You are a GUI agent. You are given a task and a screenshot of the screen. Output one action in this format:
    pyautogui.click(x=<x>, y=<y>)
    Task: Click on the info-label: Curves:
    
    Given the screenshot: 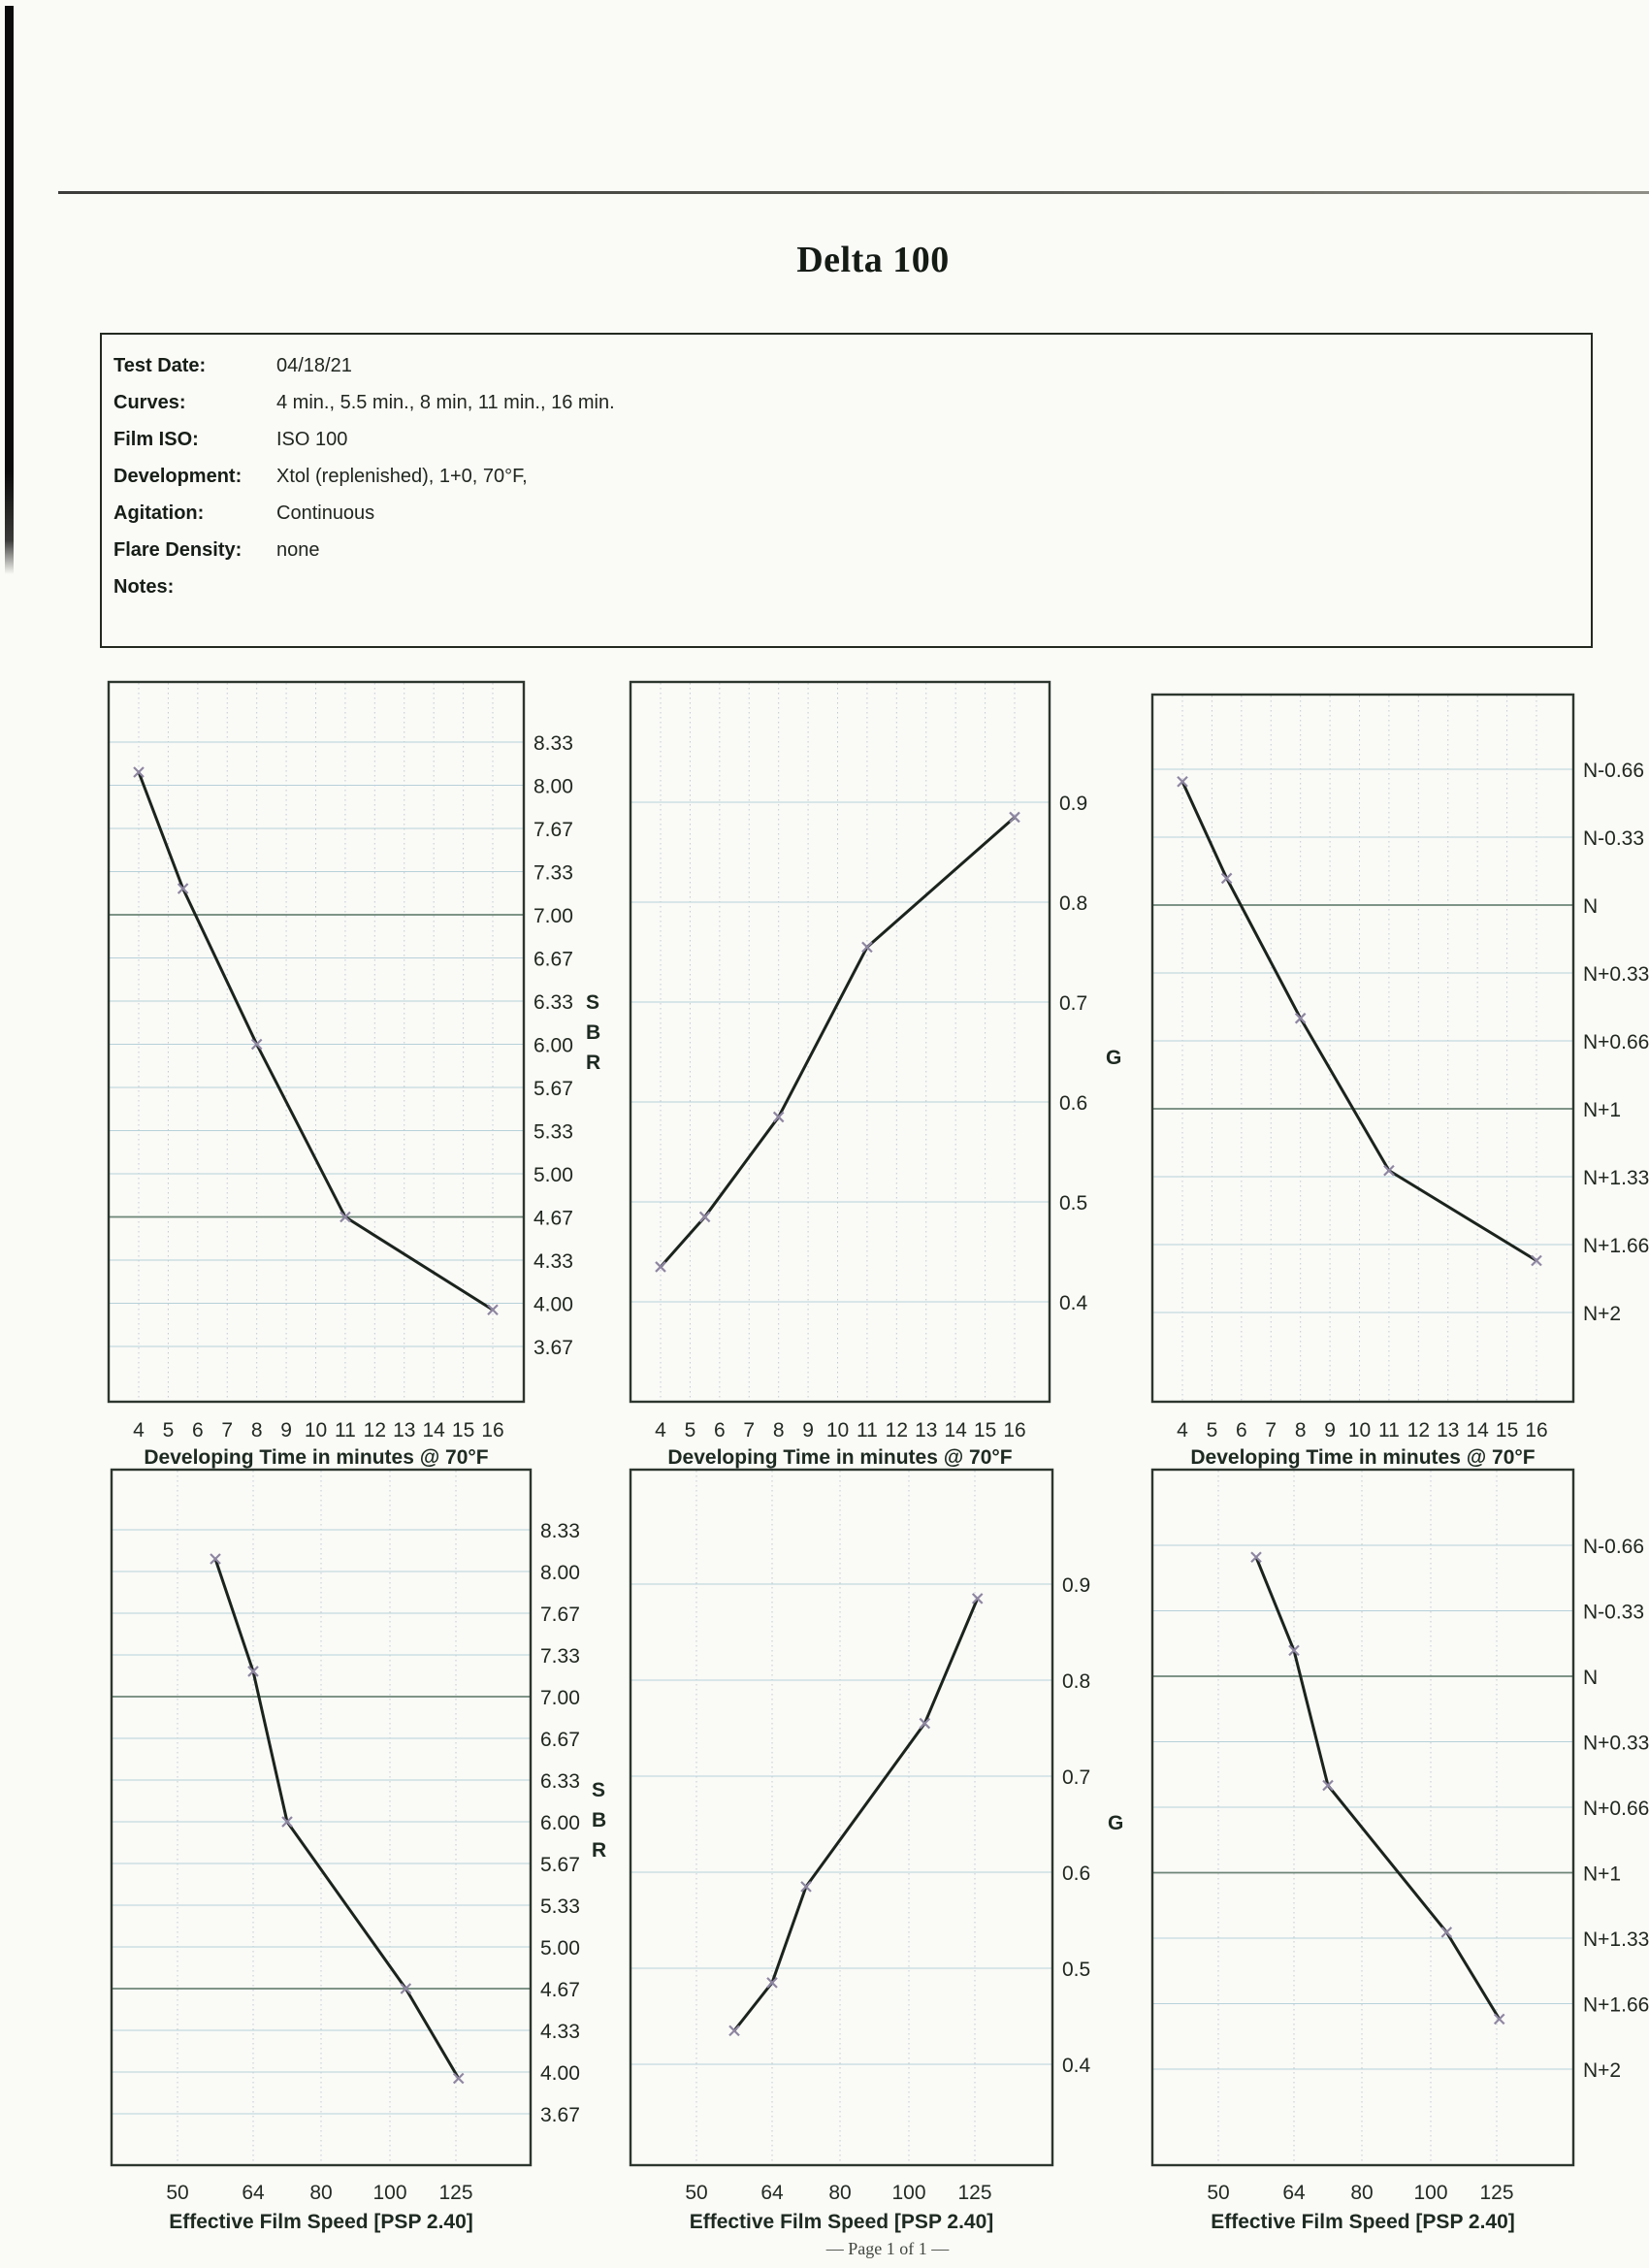 What is the action you would take?
    pyautogui.click(x=149, y=402)
    